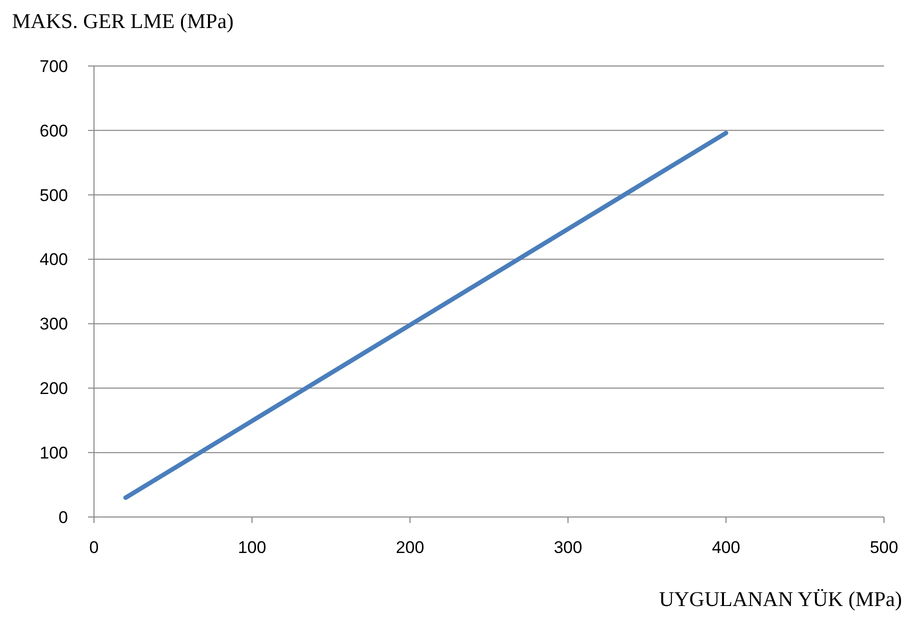  What do you see at coordinates (54, 66) in the screenshot?
I see `y-tick-label: 700` at bounding box center [54, 66].